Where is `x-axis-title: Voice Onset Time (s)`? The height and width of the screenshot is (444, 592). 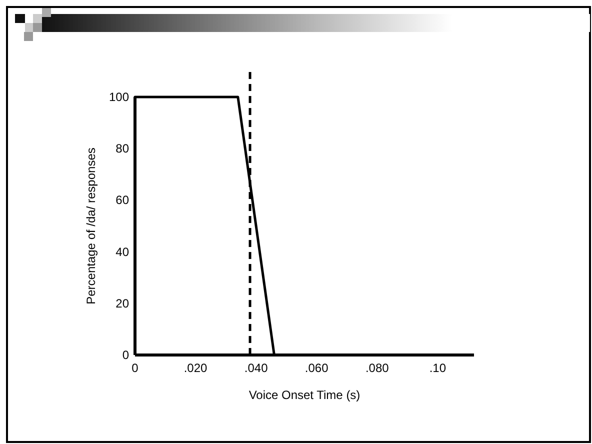 x-axis-title: Voice Onset Time (s) is located at coordinates (304, 395).